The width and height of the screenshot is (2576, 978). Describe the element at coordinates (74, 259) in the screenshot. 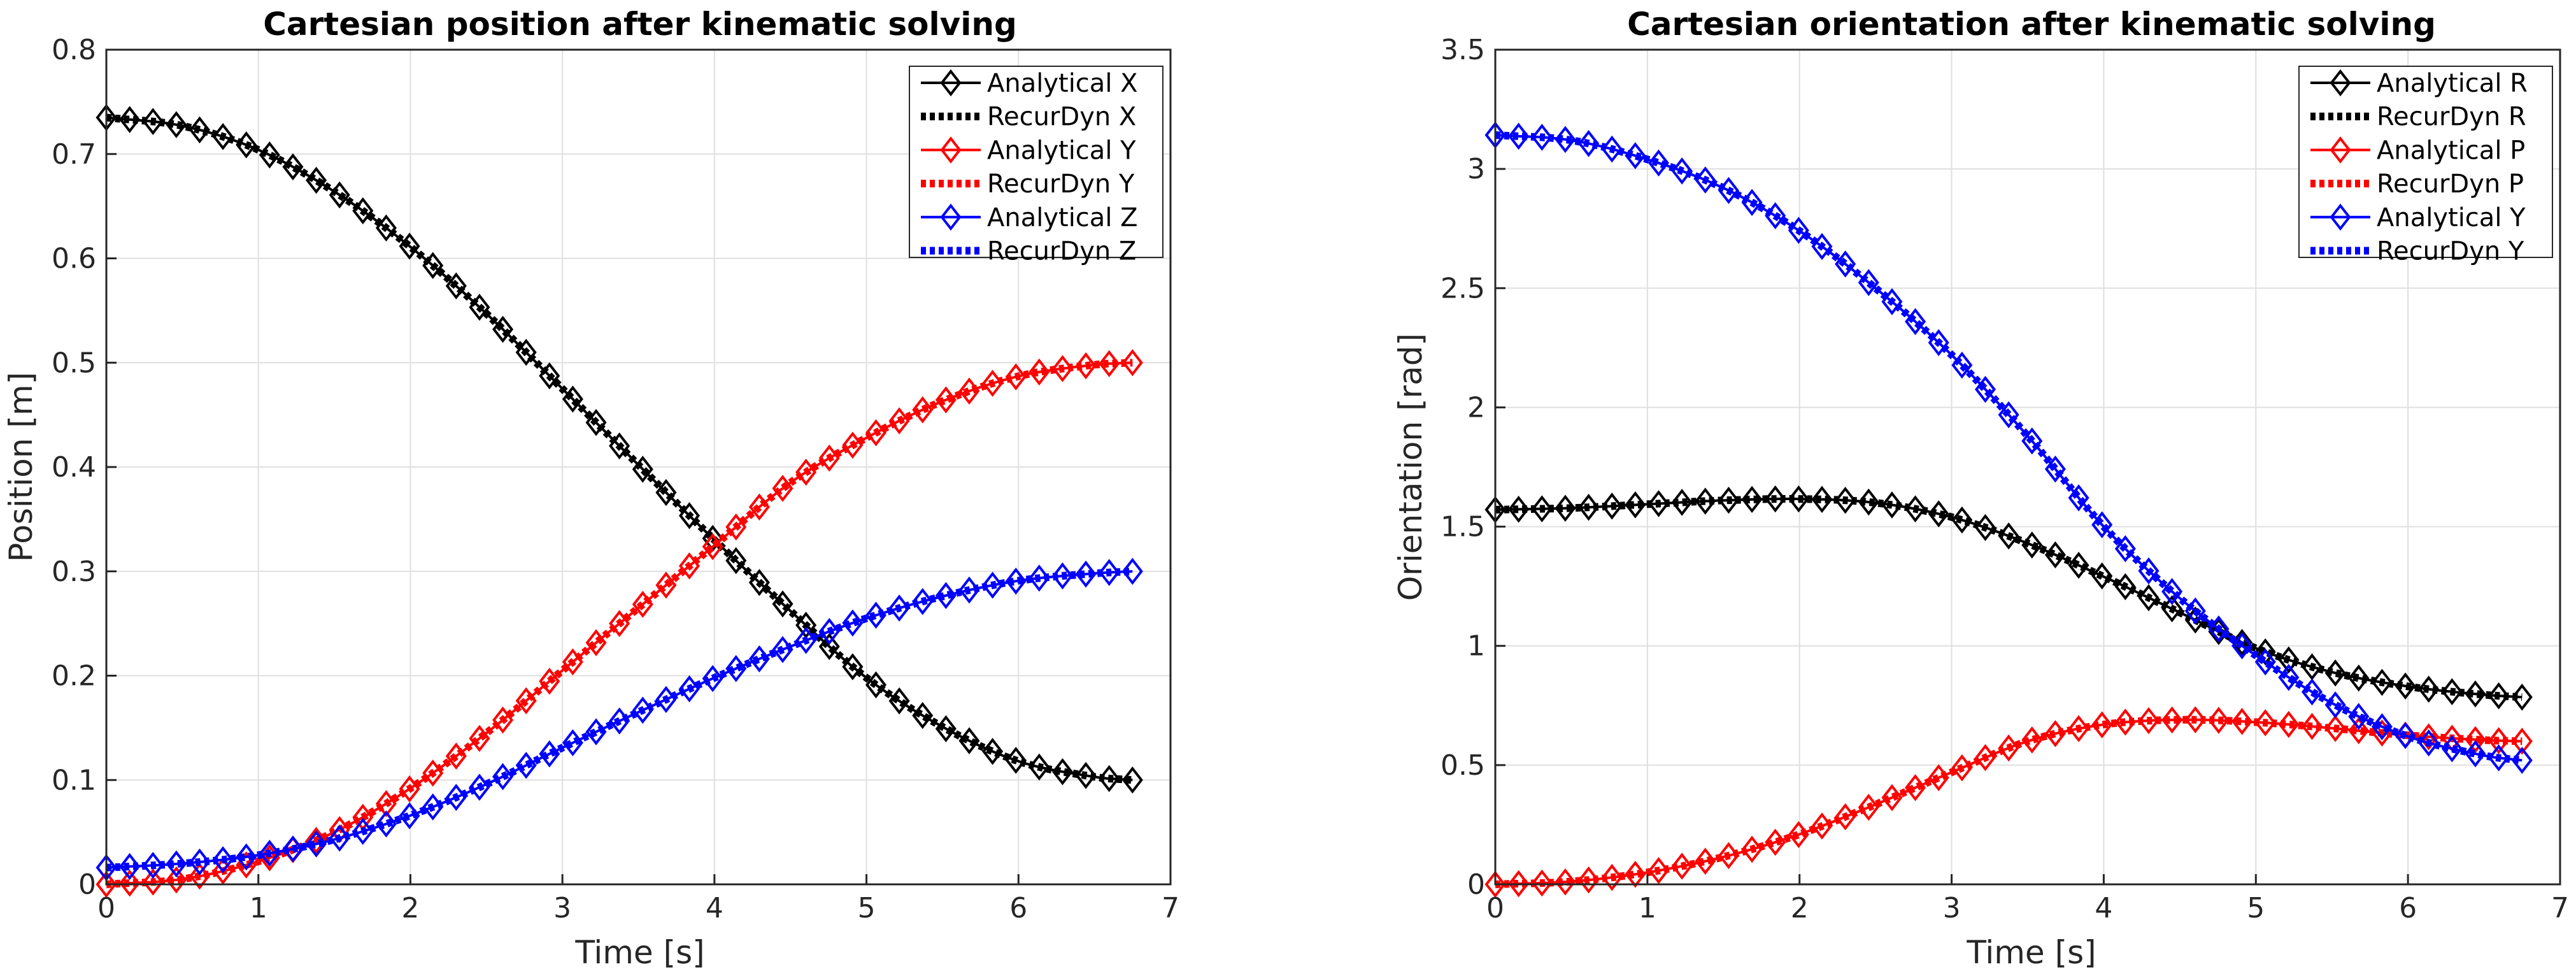

I see `y-tick-label: 0.6` at that location.